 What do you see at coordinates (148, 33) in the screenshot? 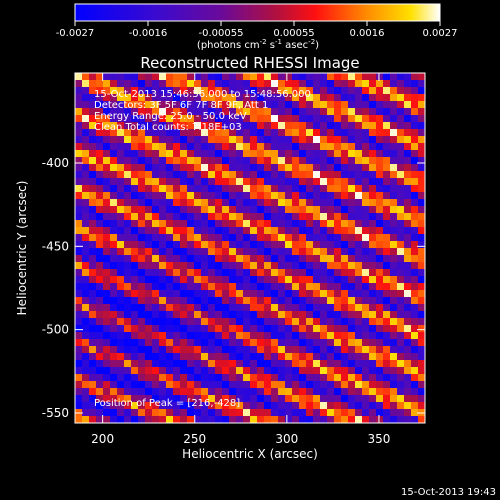
I see `colorbar-tick-label: -0.0016` at bounding box center [148, 33].